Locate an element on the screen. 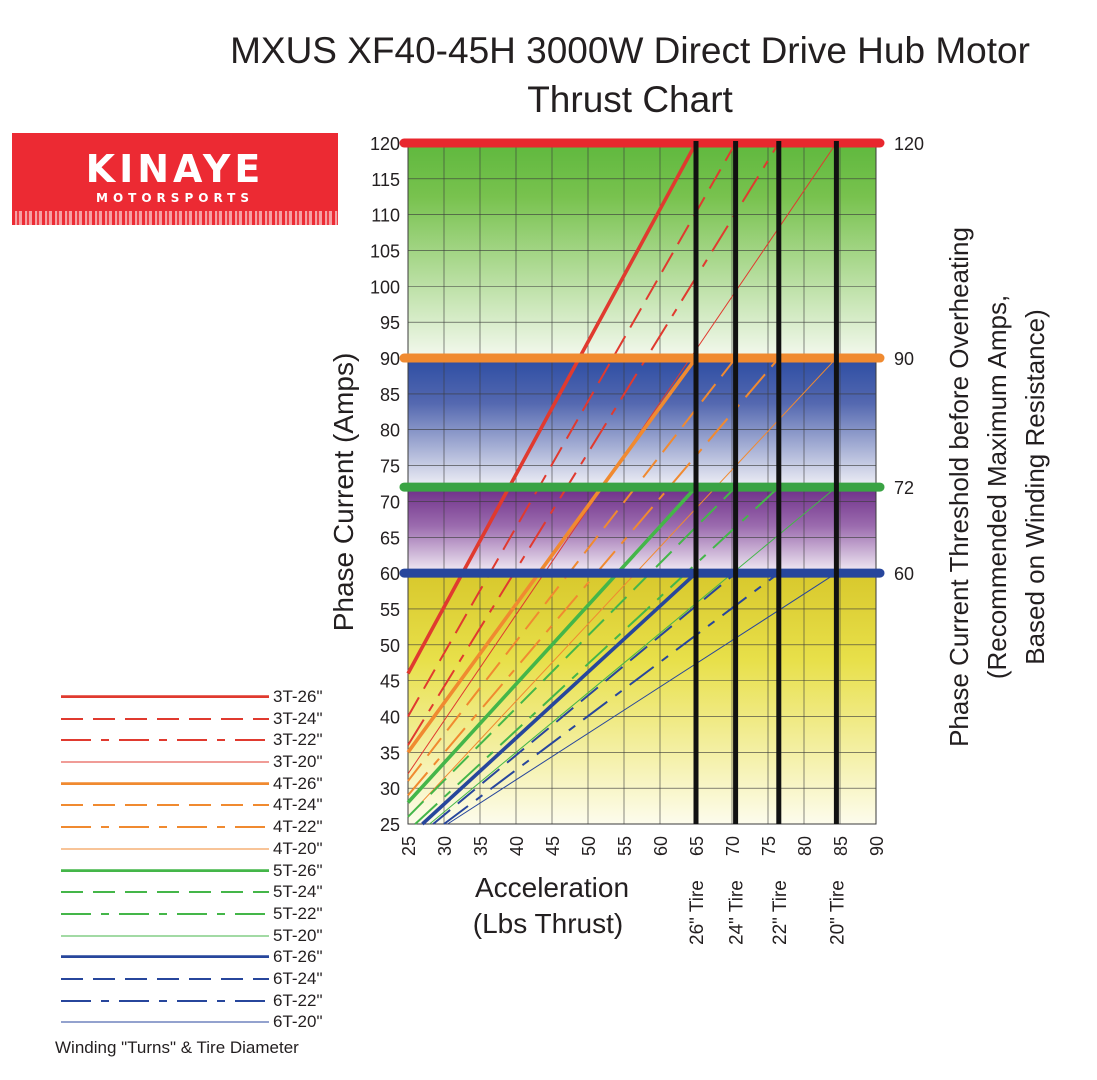  y-tick-55: 55 is located at coordinates (390, 610).